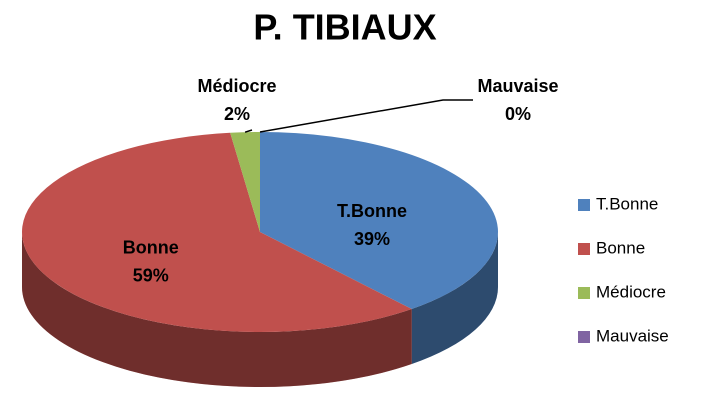 Image resolution: width=726 pixels, height=414 pixels. I want to click on legend-label: Bonne, so click(620, 247).